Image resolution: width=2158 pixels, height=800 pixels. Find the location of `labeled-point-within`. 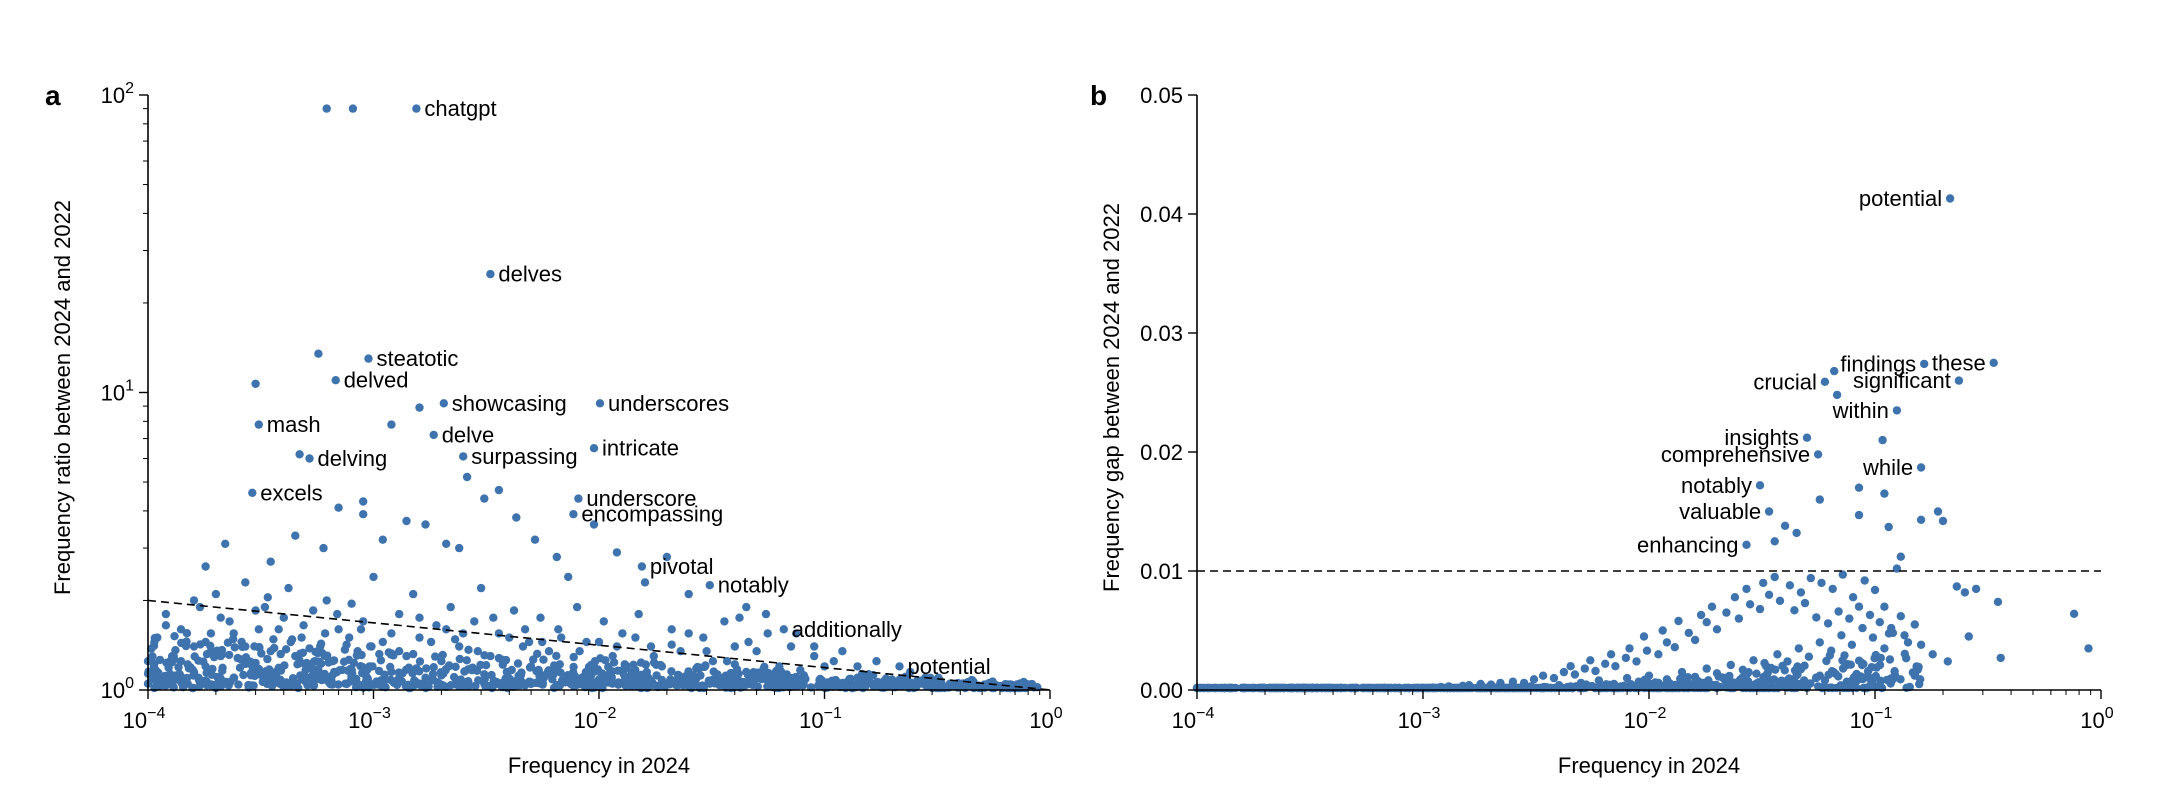

labeled-point-within is located at coordinates (1897, 410).